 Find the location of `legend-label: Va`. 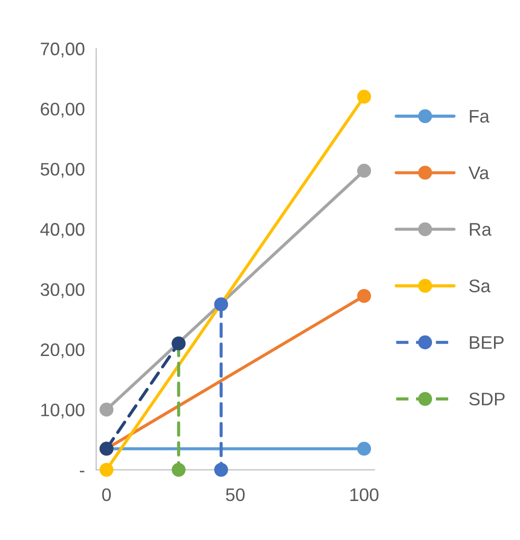

legend-label: Va is located at coordinates (479, 173).